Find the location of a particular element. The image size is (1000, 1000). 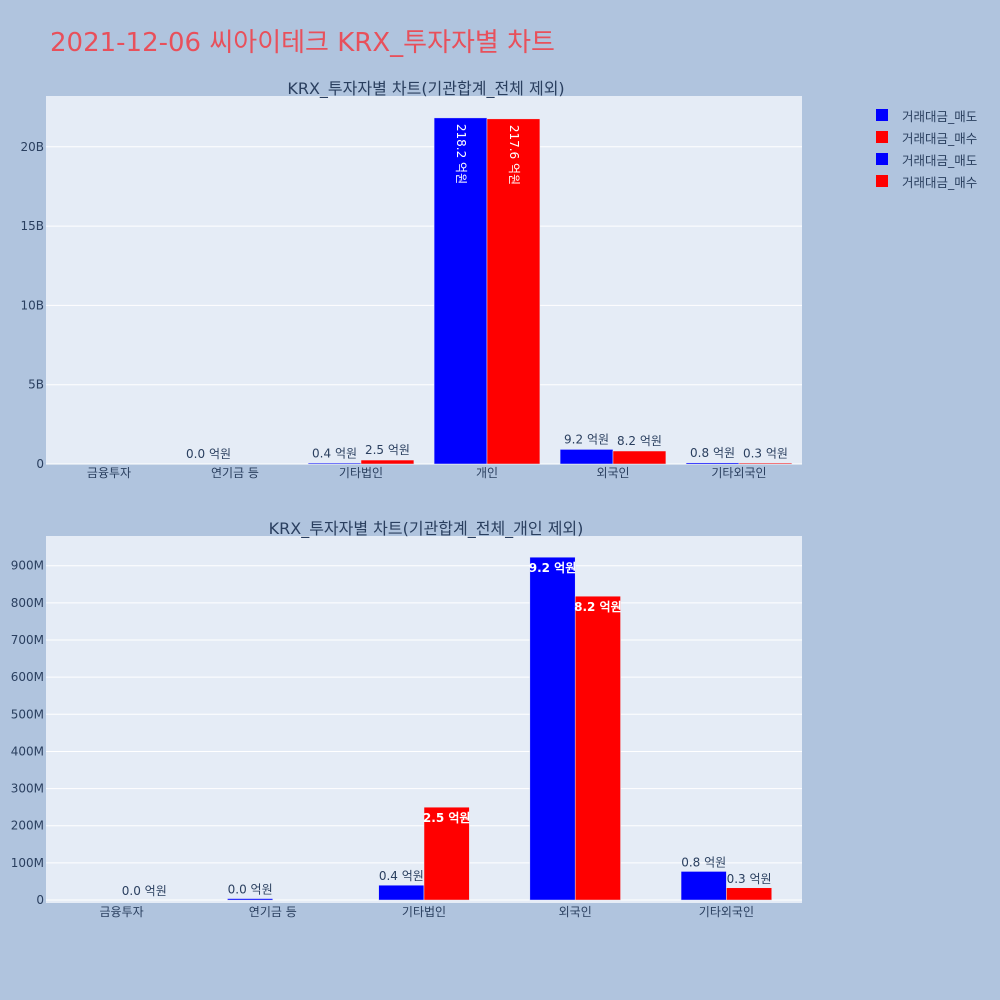

y-tick-label: 20B is located at coordinates (32, 147).